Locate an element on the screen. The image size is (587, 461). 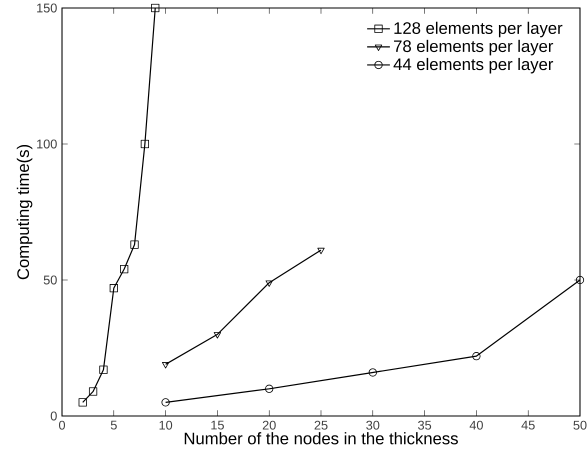
x-tick-label: 15 is located at coordinates (217, 425).